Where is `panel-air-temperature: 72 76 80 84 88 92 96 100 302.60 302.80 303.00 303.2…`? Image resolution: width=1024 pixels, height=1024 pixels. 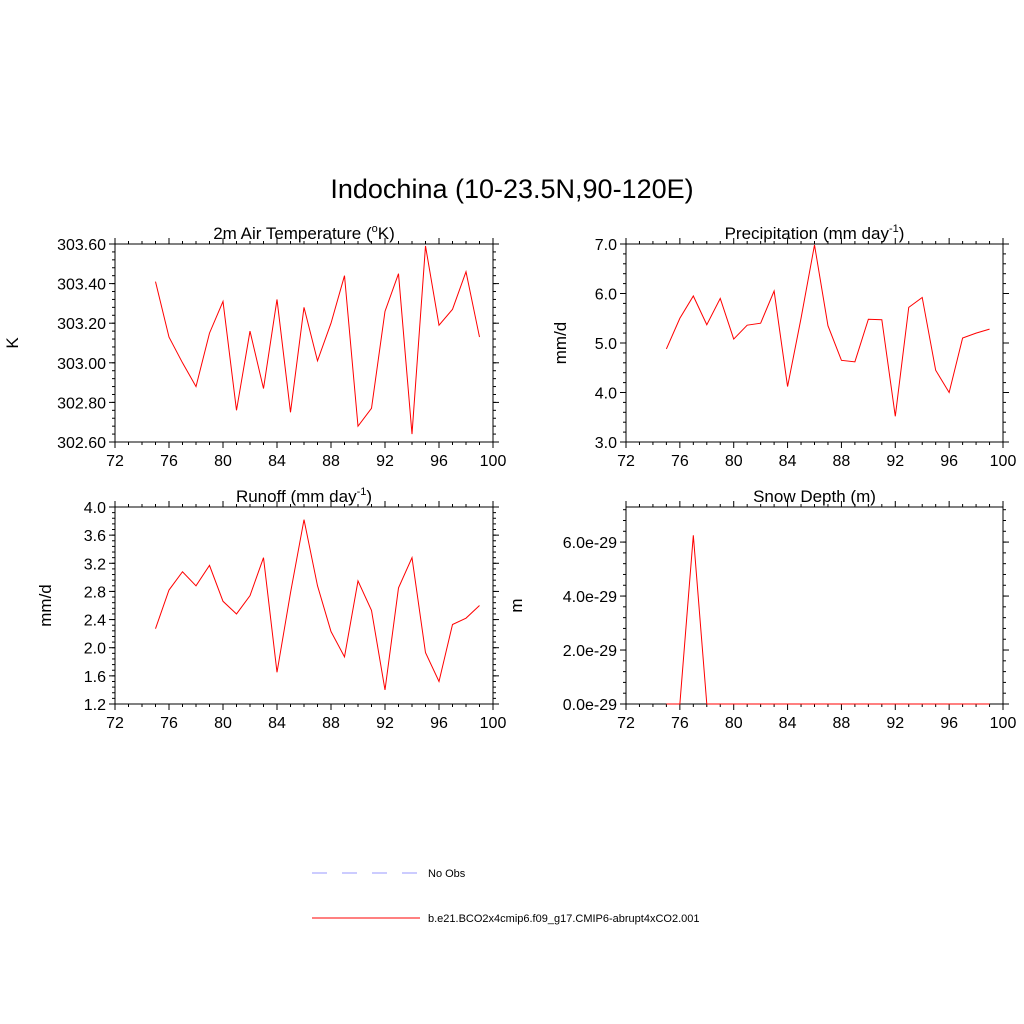 panel-air-temperature: 72 76 80 84 88 92 96 100 302.60 302.80 303.00 303.2… is located at coordinates (254, 346).